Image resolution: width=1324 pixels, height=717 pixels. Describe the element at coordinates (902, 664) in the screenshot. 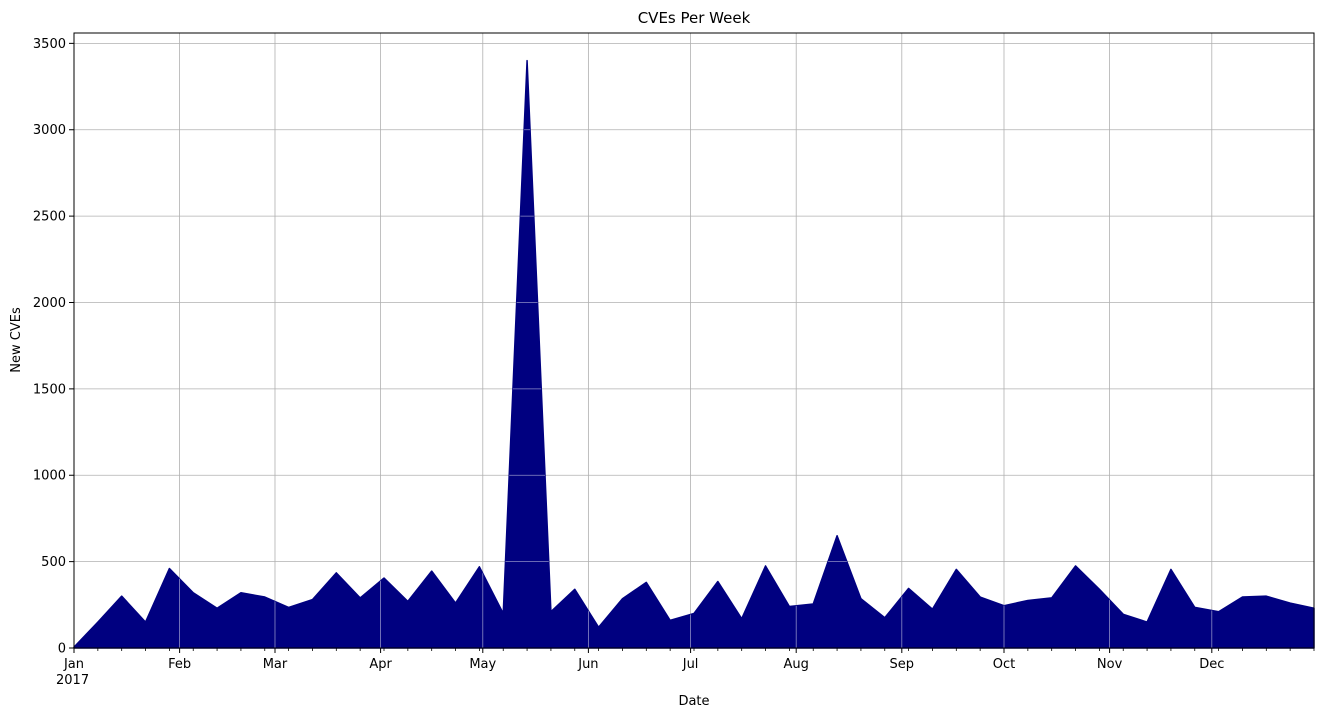

I see `x-tick-label: Sep` at that location.